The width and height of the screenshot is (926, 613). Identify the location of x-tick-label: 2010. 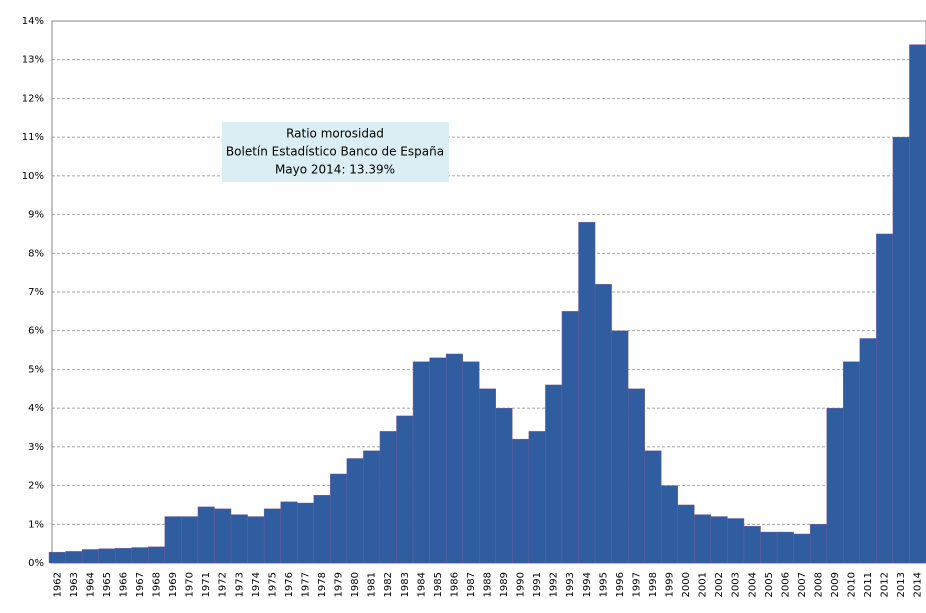
(852, 584).